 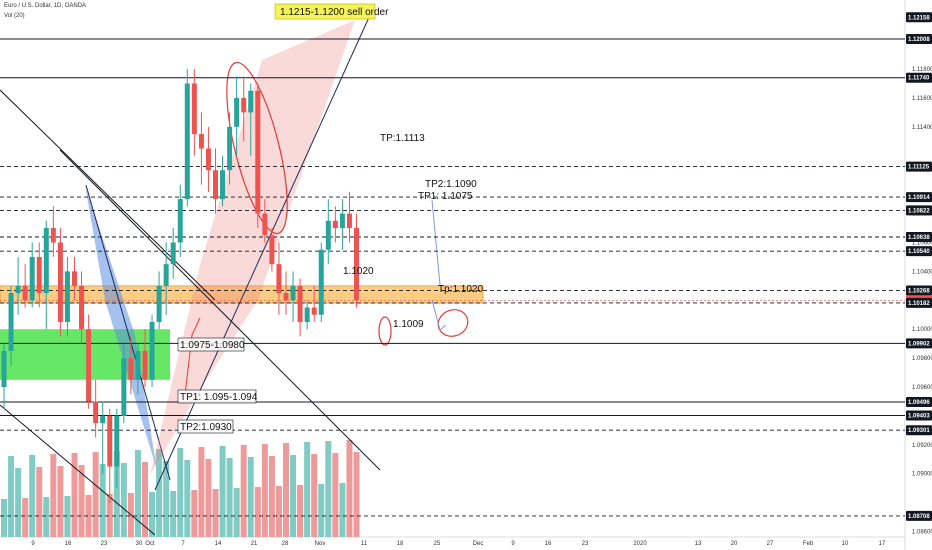 What do you see at coordinates (460, 289) in the screenshot?
I see `annotation-label: Tp:1.1020` at bounding box center [460, 289].